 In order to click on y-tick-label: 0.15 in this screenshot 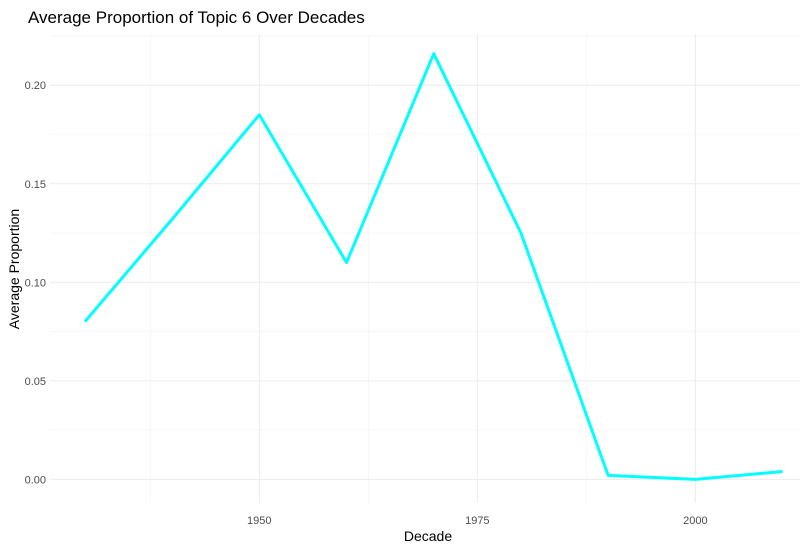, I will do `click(35, 185)`.